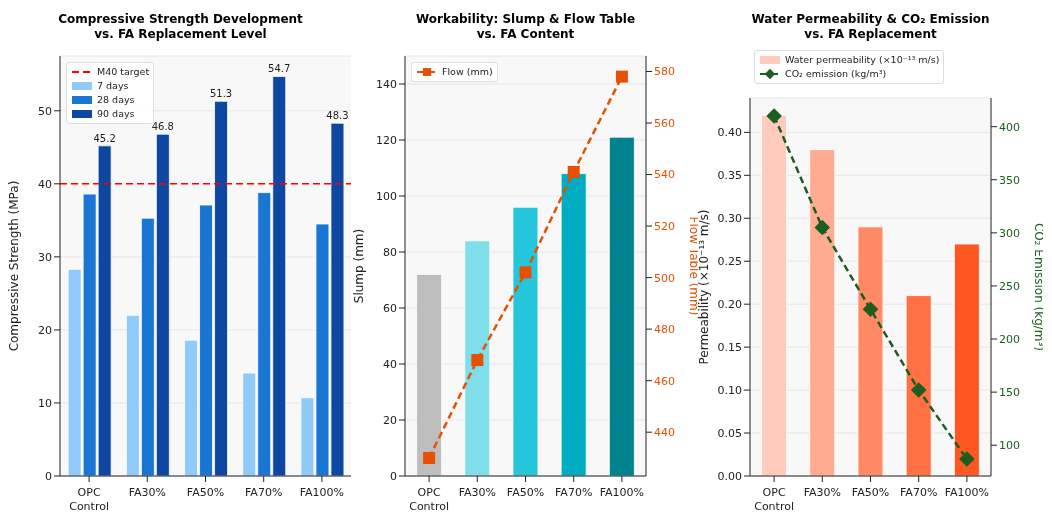 The image size is (1052, 519). What do you see at coordinates (1009, 446) in the screenshot?
I see `y2-tick-label: 100` at bounding box center [1009, 446].